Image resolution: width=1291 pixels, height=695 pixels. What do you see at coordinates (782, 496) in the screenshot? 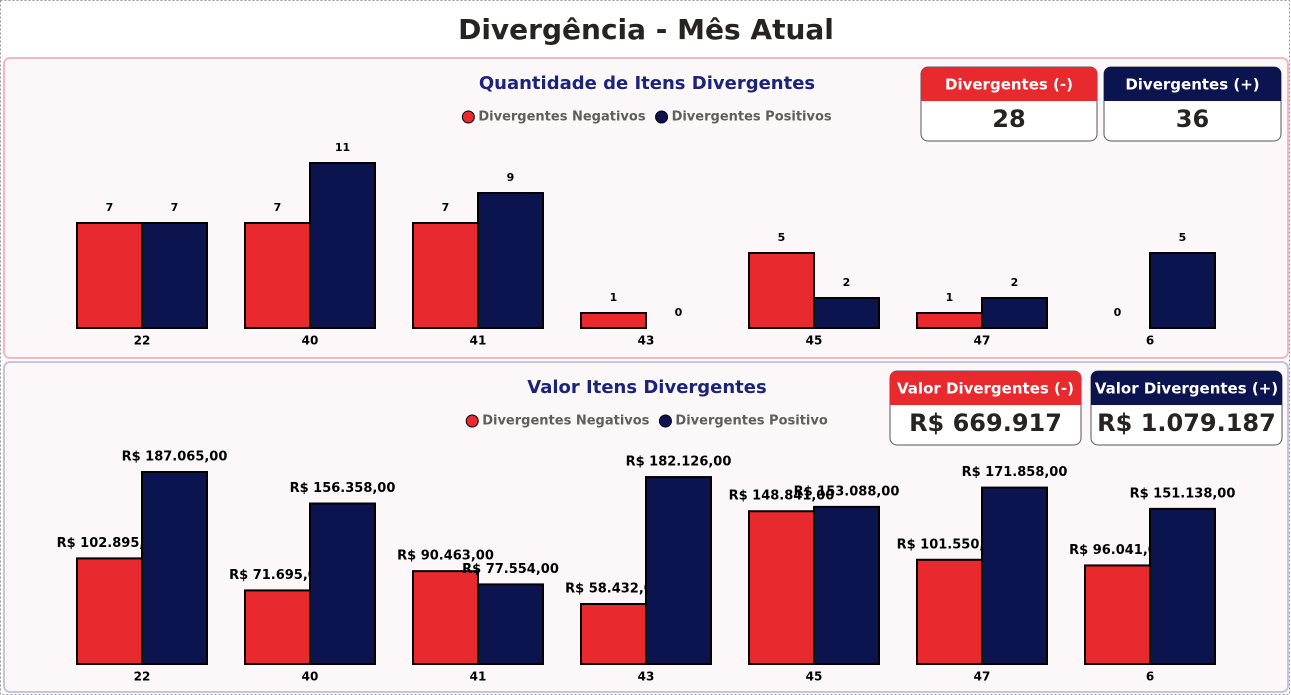
I see `value-label: R$ 148.841,00` at bounding box center [782, 496].